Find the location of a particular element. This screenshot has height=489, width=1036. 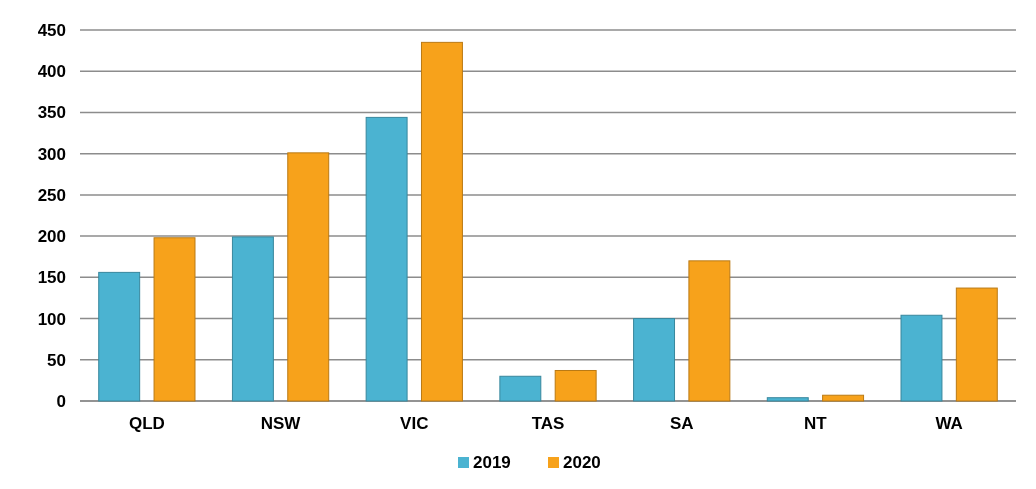

y-tick-label: 100 is located at coordinates (51, 319).